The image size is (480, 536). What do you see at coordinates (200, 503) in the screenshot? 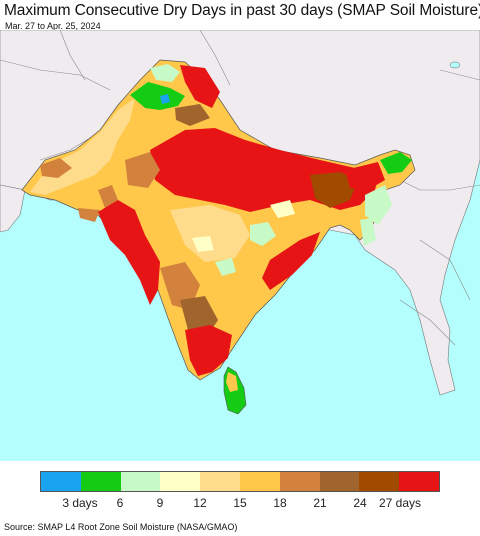
I see `legend-tick-label: 12` at bounding box center [200, 503].